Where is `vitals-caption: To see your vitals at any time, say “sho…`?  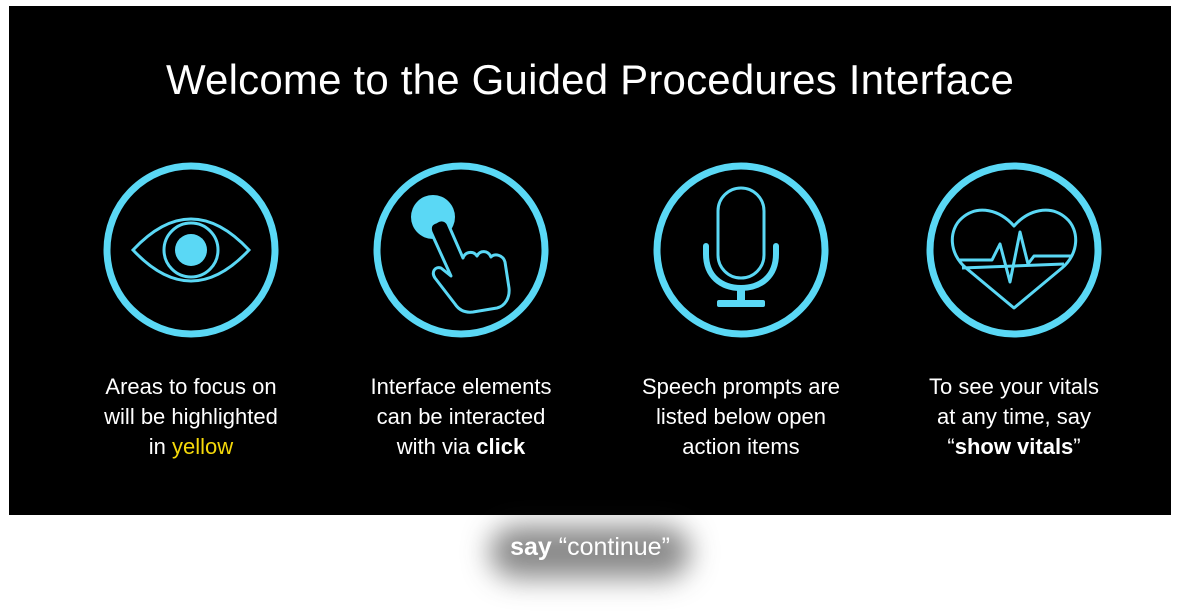 vitals-caption: To see your vitals at any time, say “sho… is located at coordinates (1014, 416).